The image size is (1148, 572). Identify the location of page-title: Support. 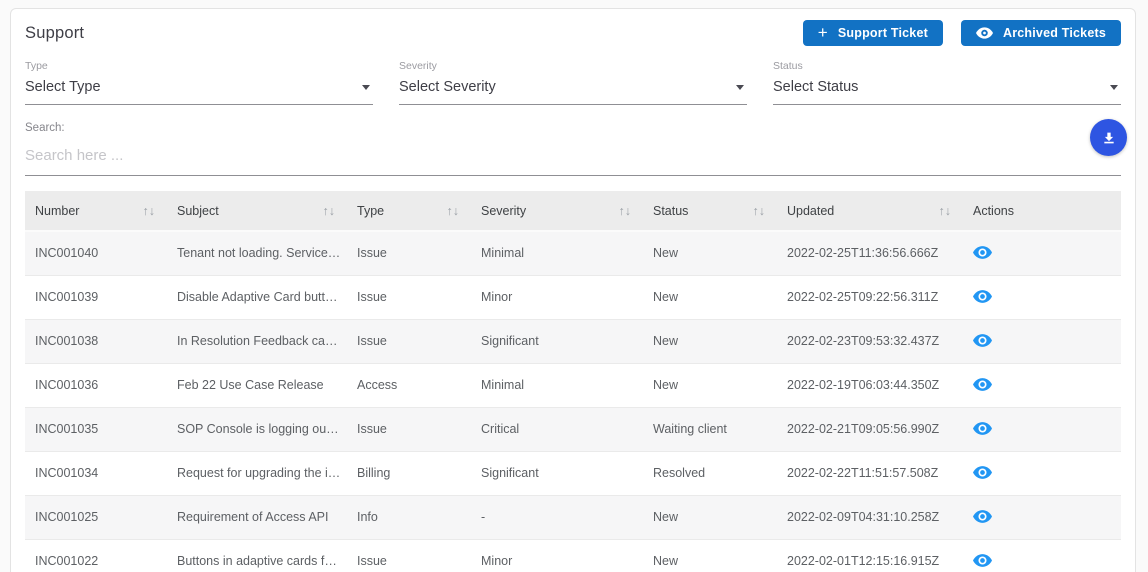
(55, 33).